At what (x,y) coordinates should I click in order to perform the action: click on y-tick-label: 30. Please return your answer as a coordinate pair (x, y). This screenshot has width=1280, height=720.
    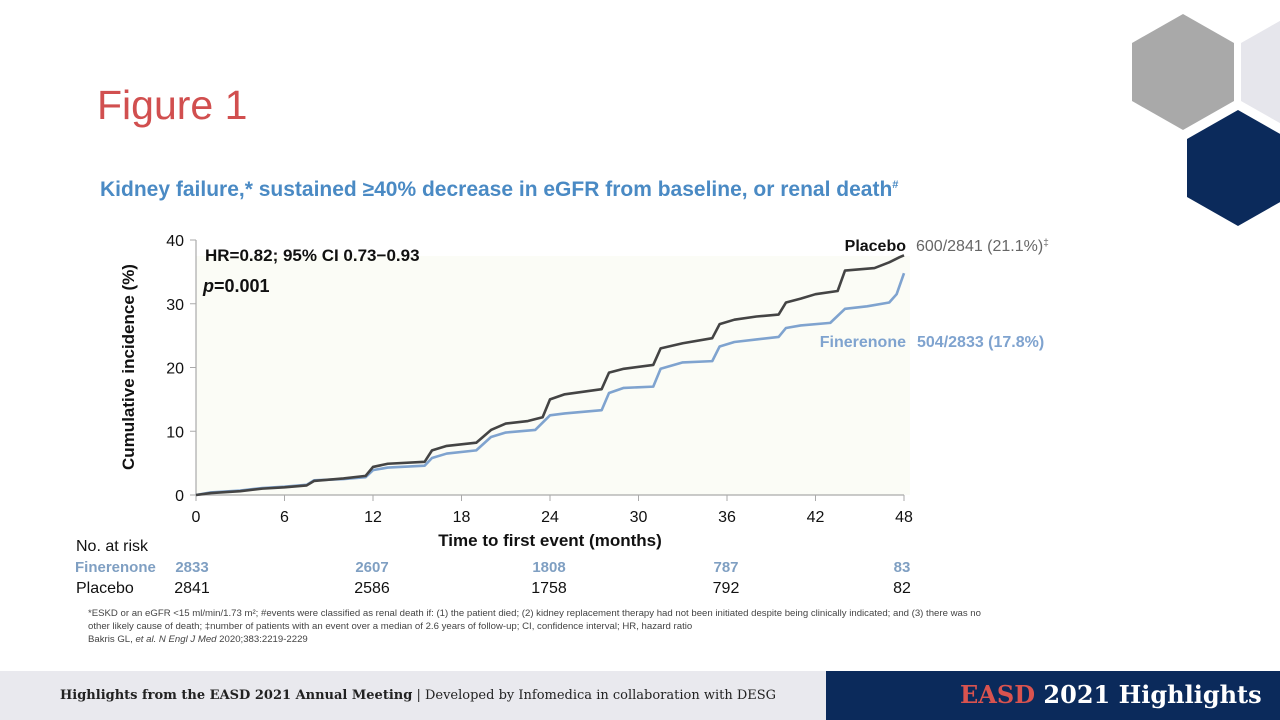
    Looking at the image, I should click on (175, 305).